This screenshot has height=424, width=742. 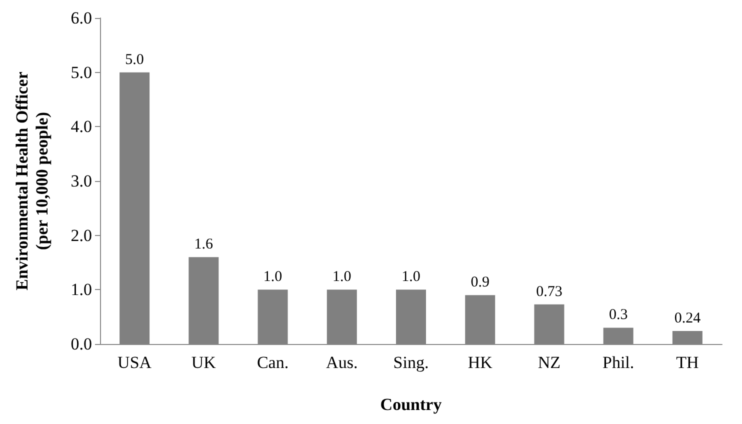 I want to click on x-tick-label: Sing., so click(x=411, y=362).